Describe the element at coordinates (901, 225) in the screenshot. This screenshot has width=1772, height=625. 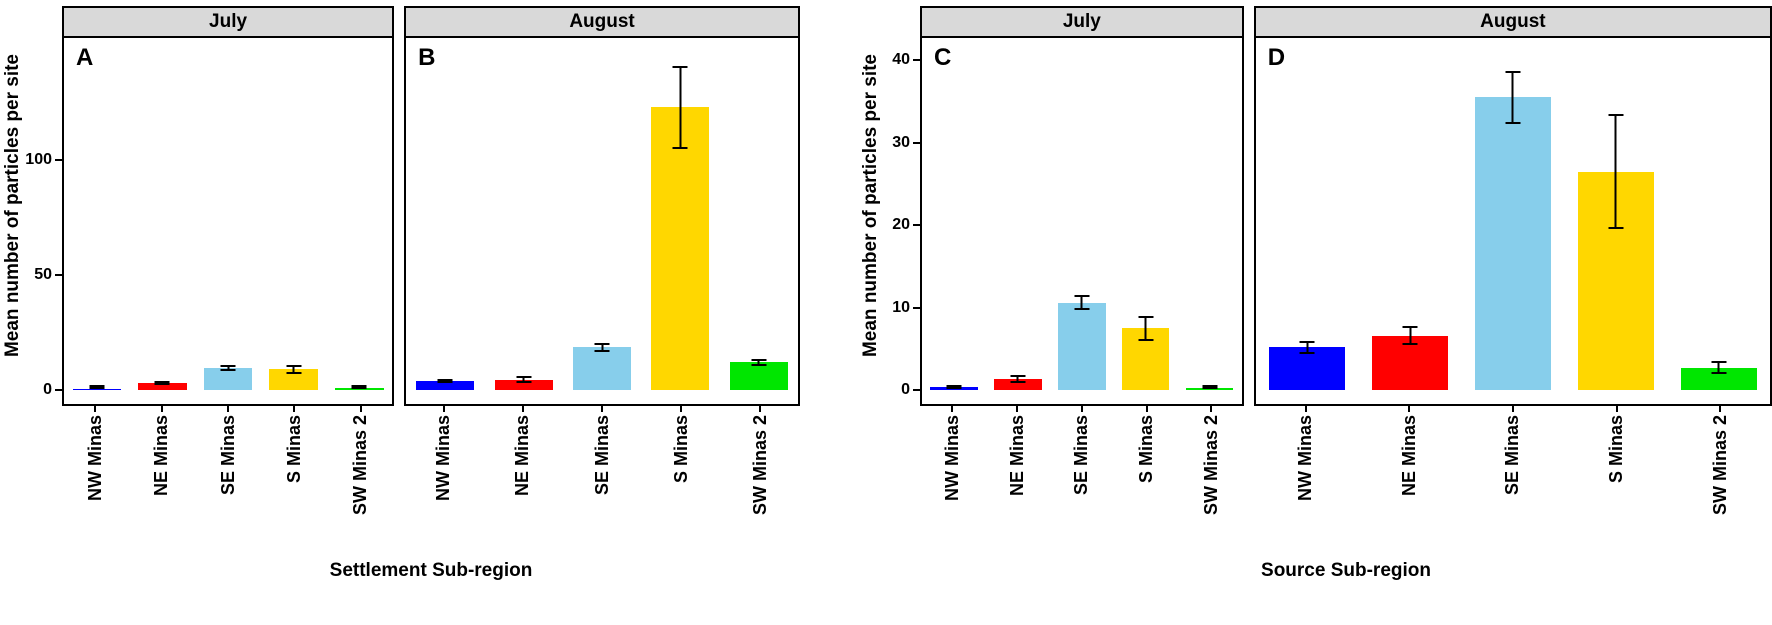
I see `y-tick-label: 20` at that location.